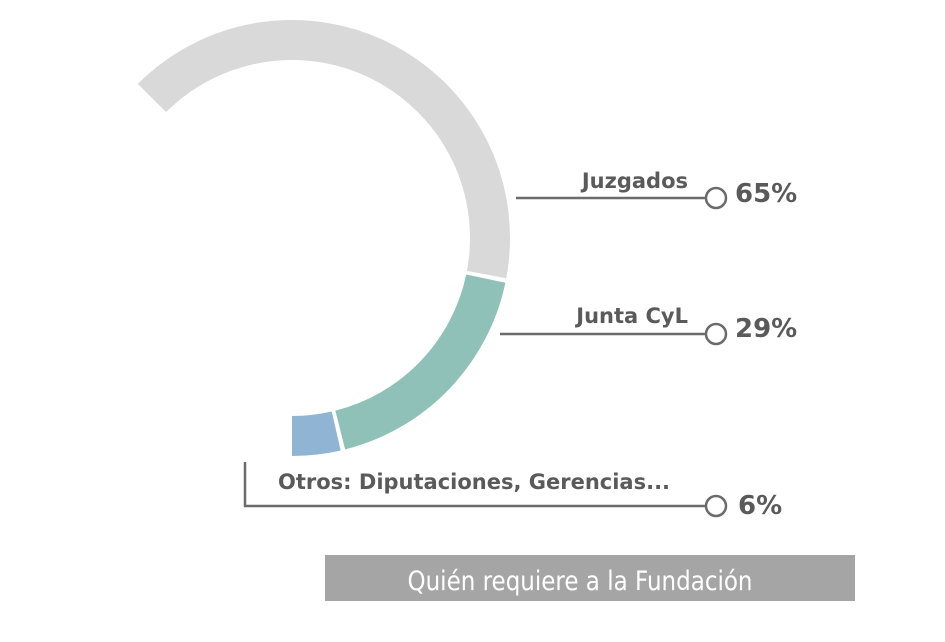 Image resolution: width=945 pixels, height=642 pixels. I want to click on leader-line-otros, so click(474, 485).